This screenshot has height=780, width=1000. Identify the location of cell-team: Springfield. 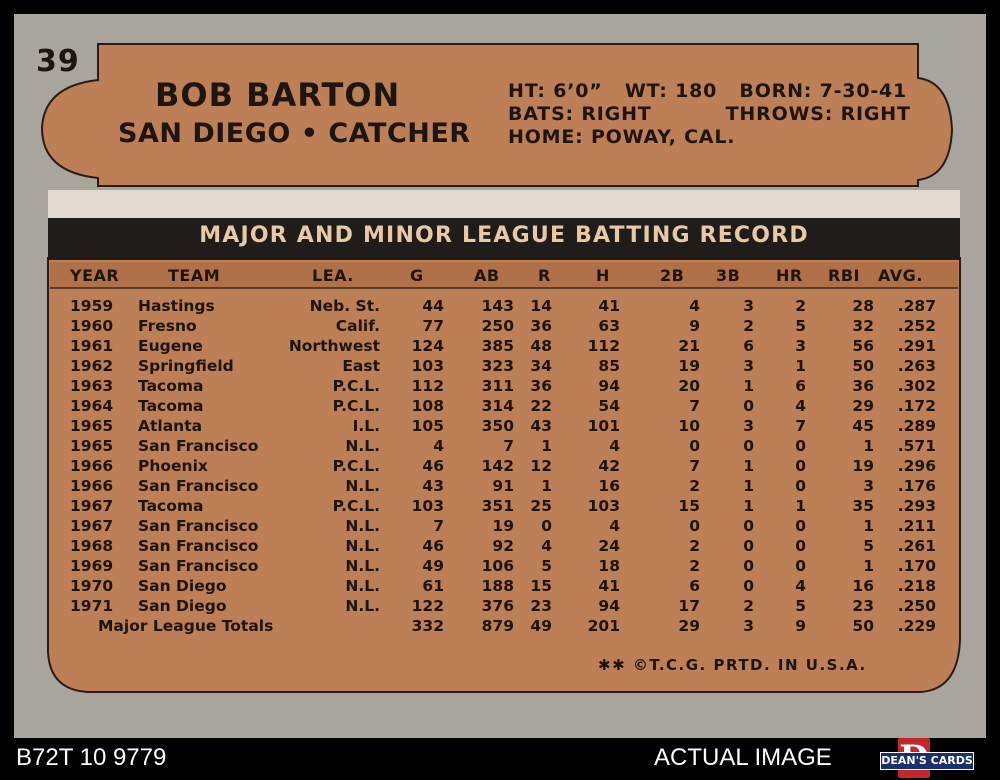
(186, 366).